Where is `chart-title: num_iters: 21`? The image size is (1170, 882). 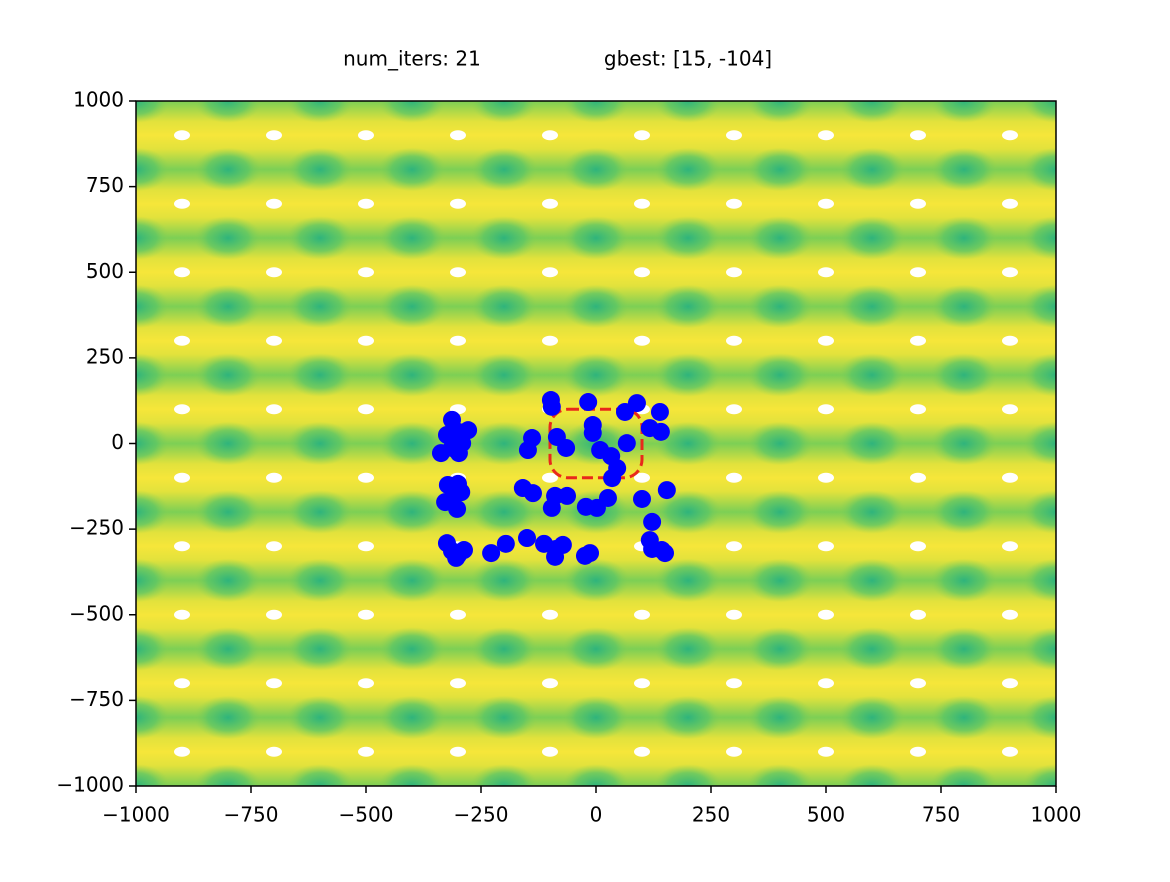
chart-title: num_iters: 21 is located at coordinates (412, 59).